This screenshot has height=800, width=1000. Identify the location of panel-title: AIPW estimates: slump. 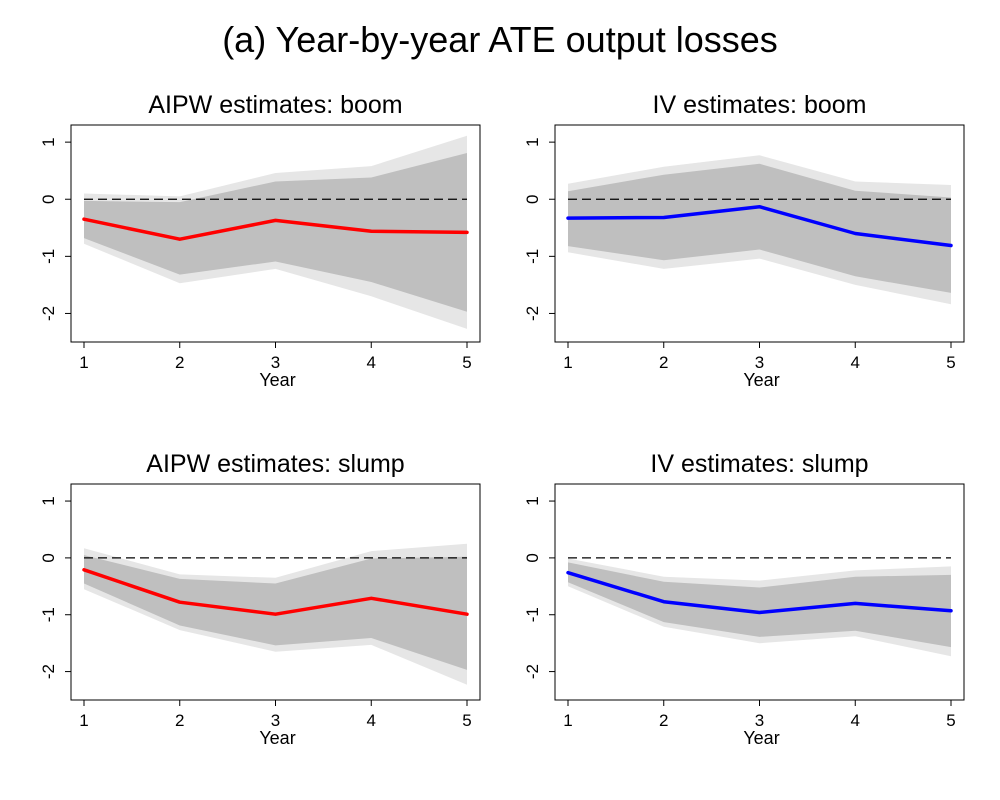
(275, 464).